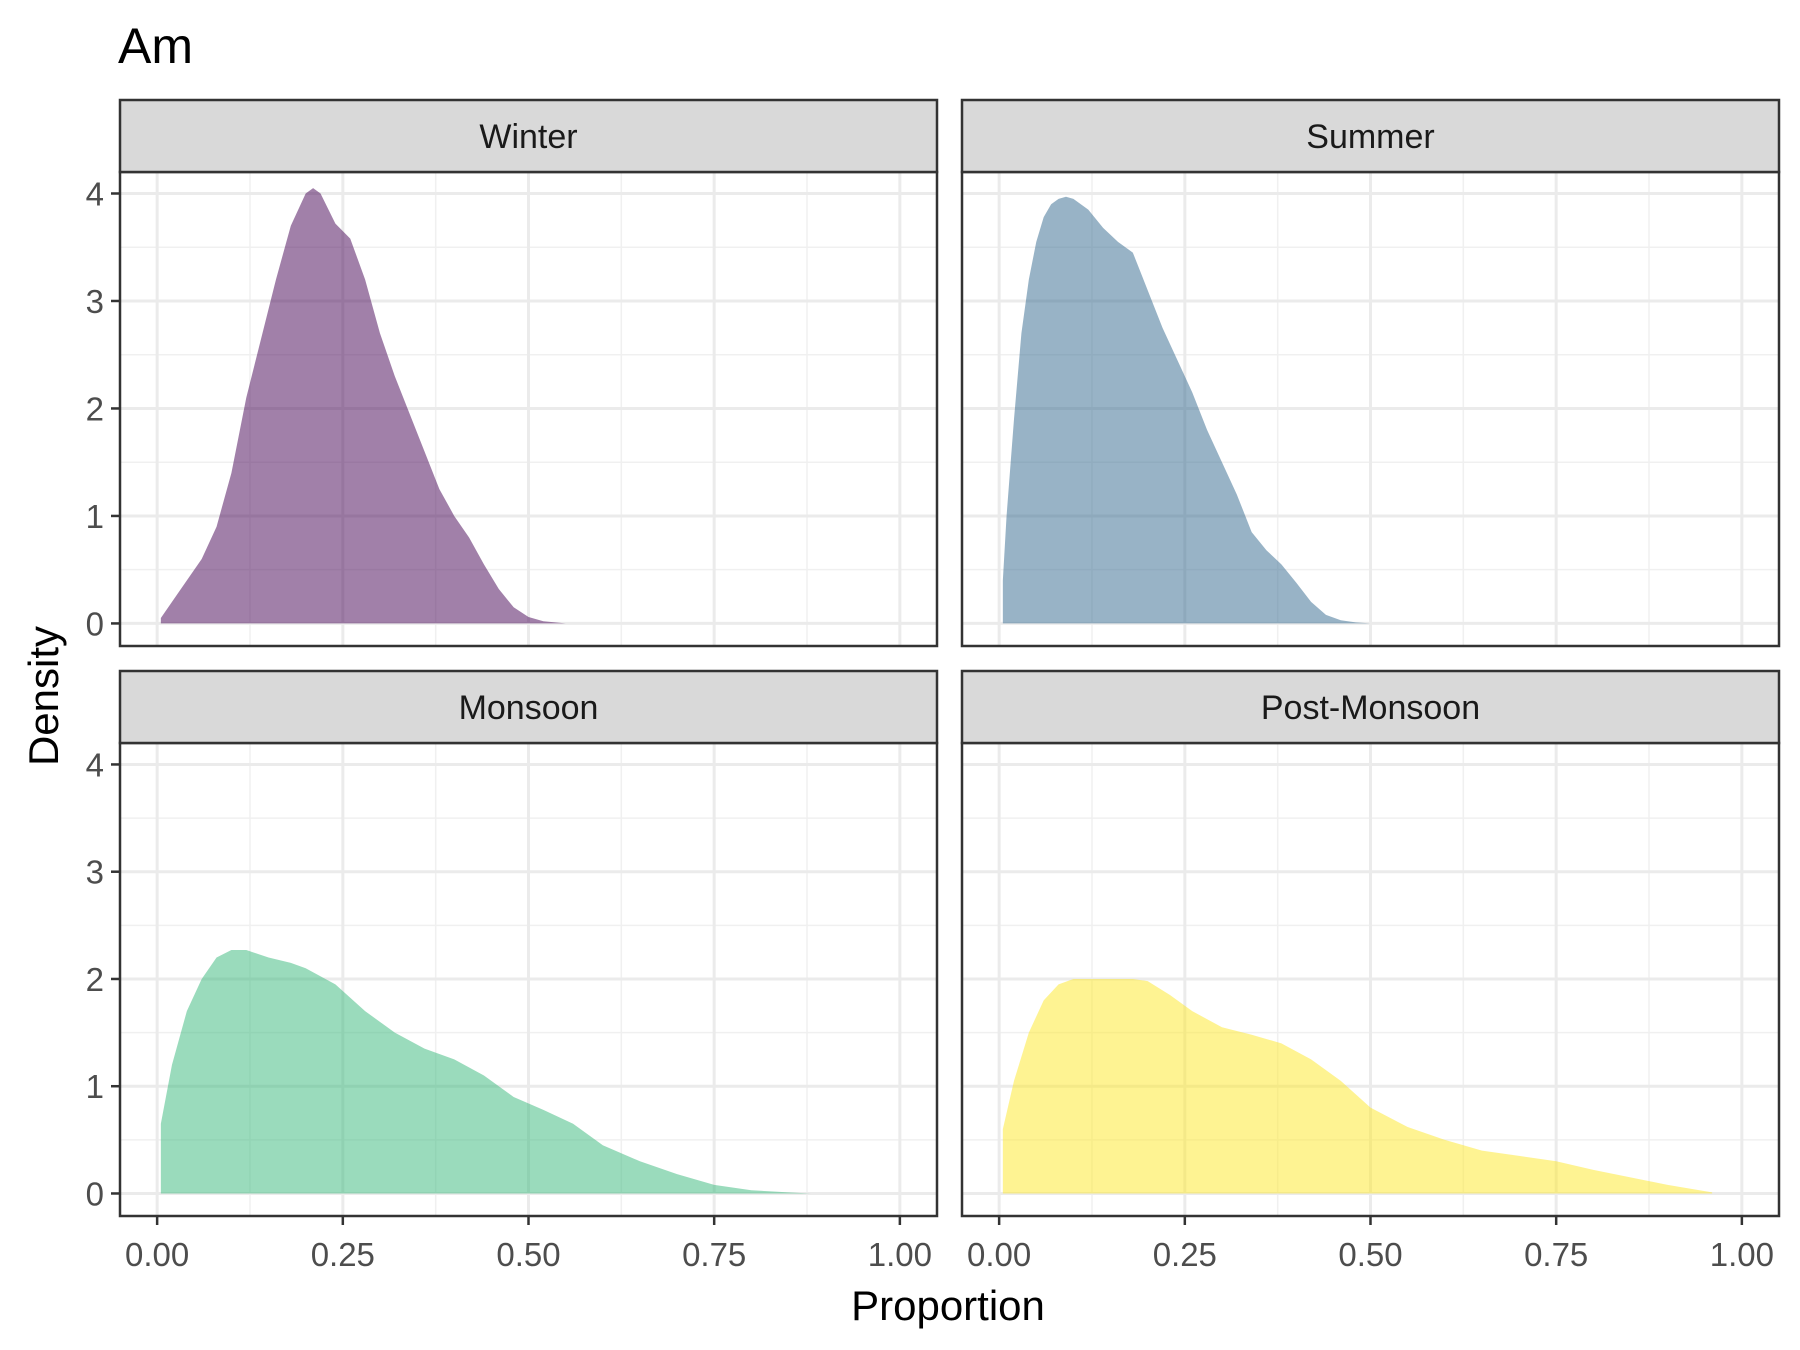  Describe the element at coordinates (155, 46) in the screenshot. I see `chart-title: Am` at that location.